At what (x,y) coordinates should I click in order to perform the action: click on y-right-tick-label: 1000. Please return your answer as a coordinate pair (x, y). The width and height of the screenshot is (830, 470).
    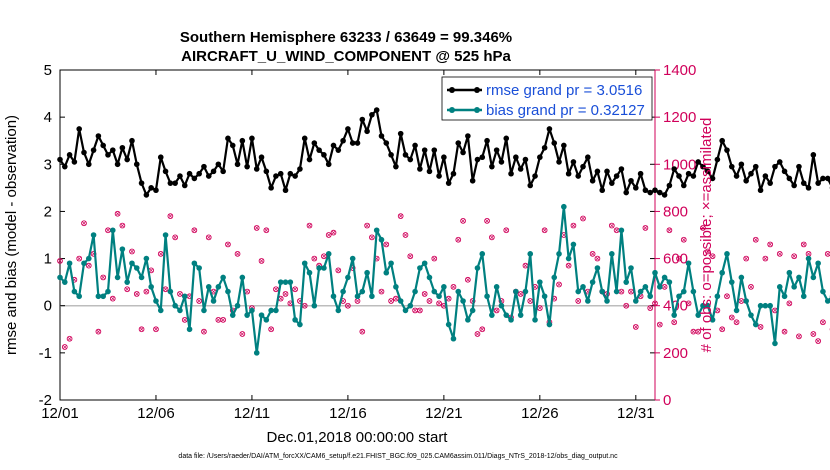
    Looking at the image, I should click on (679, 164).